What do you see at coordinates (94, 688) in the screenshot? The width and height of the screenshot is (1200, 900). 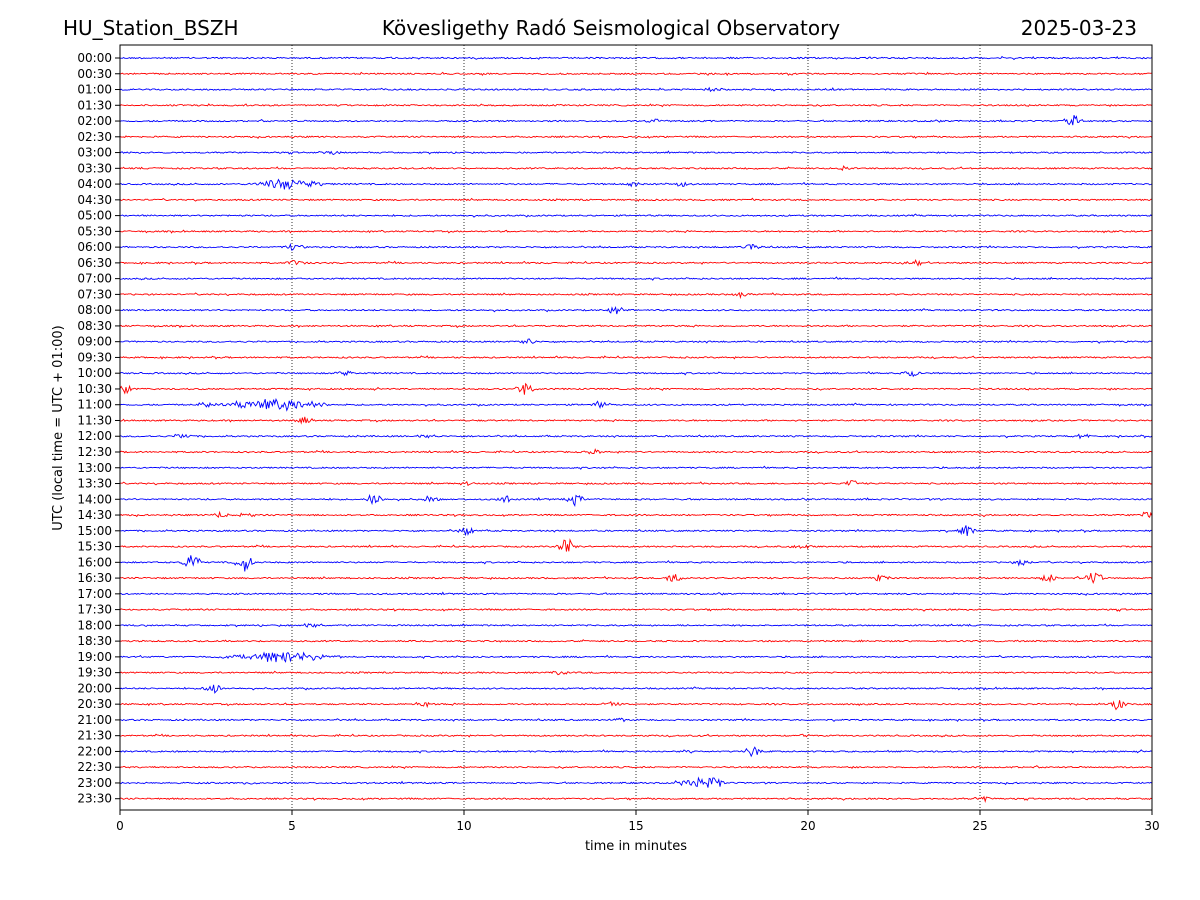 I see `y-tick-label: 20:00` at bounding box center [94, 688].